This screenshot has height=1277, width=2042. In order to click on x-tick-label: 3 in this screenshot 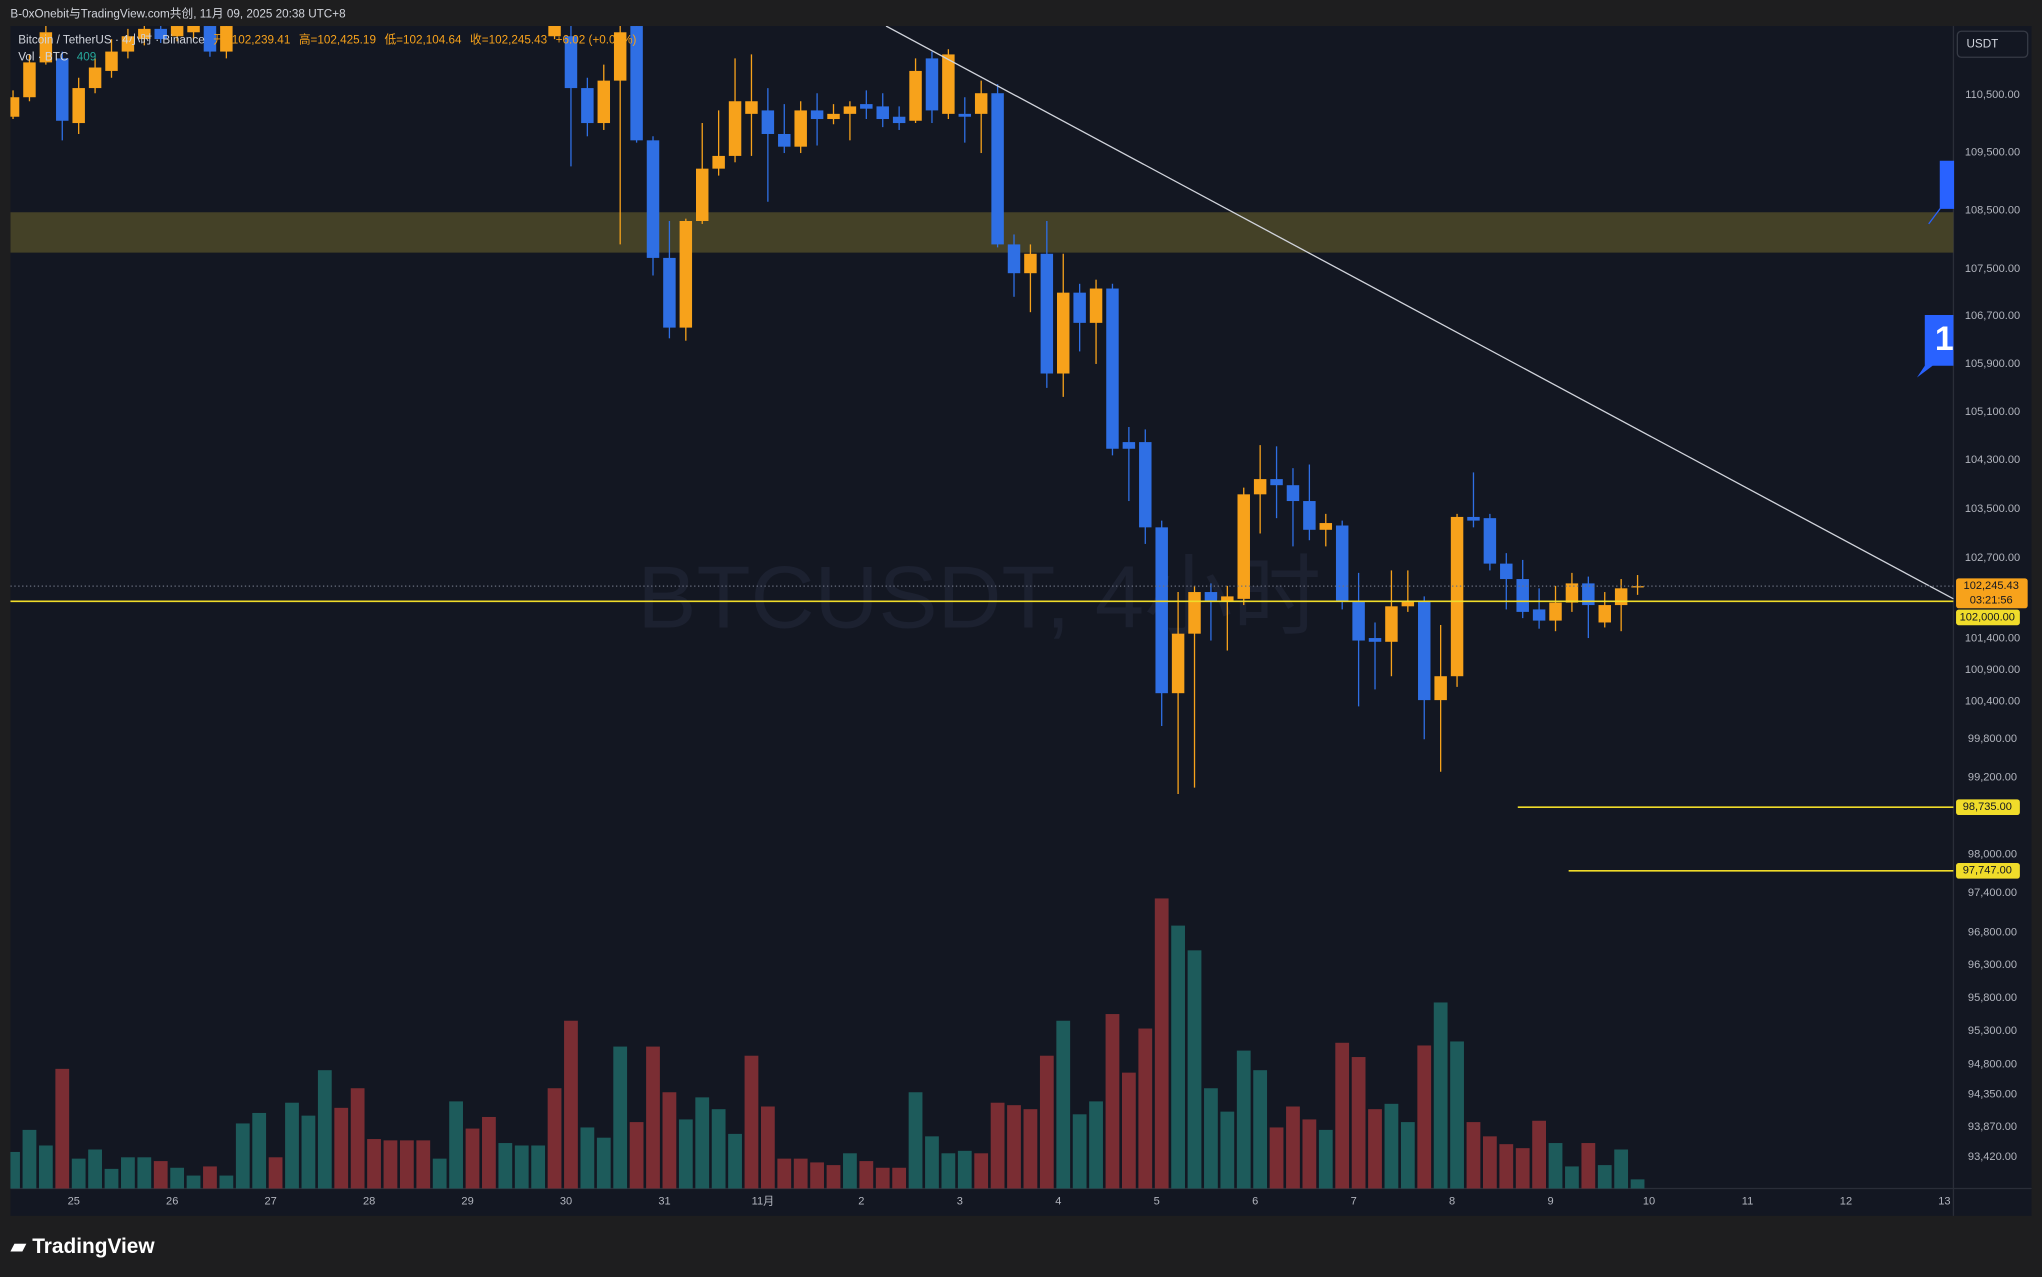, I will do `click(960, 1201)`.